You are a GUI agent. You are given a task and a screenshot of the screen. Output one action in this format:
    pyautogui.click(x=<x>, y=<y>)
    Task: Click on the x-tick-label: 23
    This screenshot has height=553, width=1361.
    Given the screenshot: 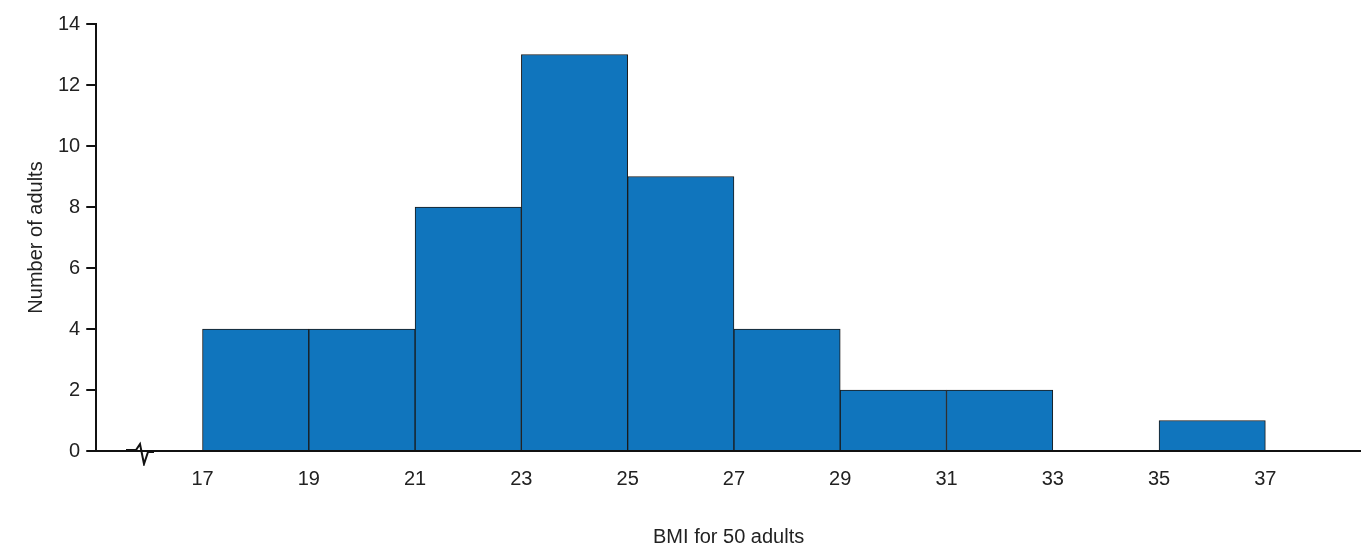 What is the action you would take?
    pyautogui.click(x=521, y=477)
    